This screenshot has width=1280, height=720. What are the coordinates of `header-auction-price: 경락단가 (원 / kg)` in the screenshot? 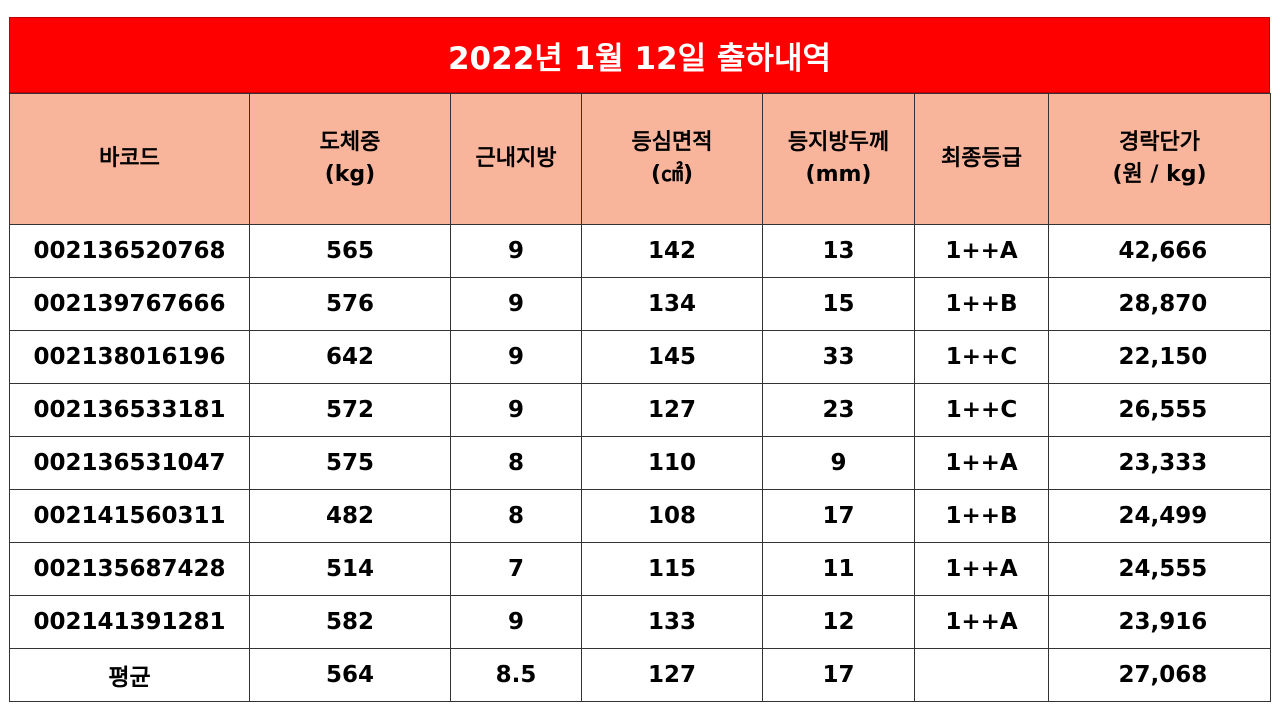 It's located at (1159, 159).